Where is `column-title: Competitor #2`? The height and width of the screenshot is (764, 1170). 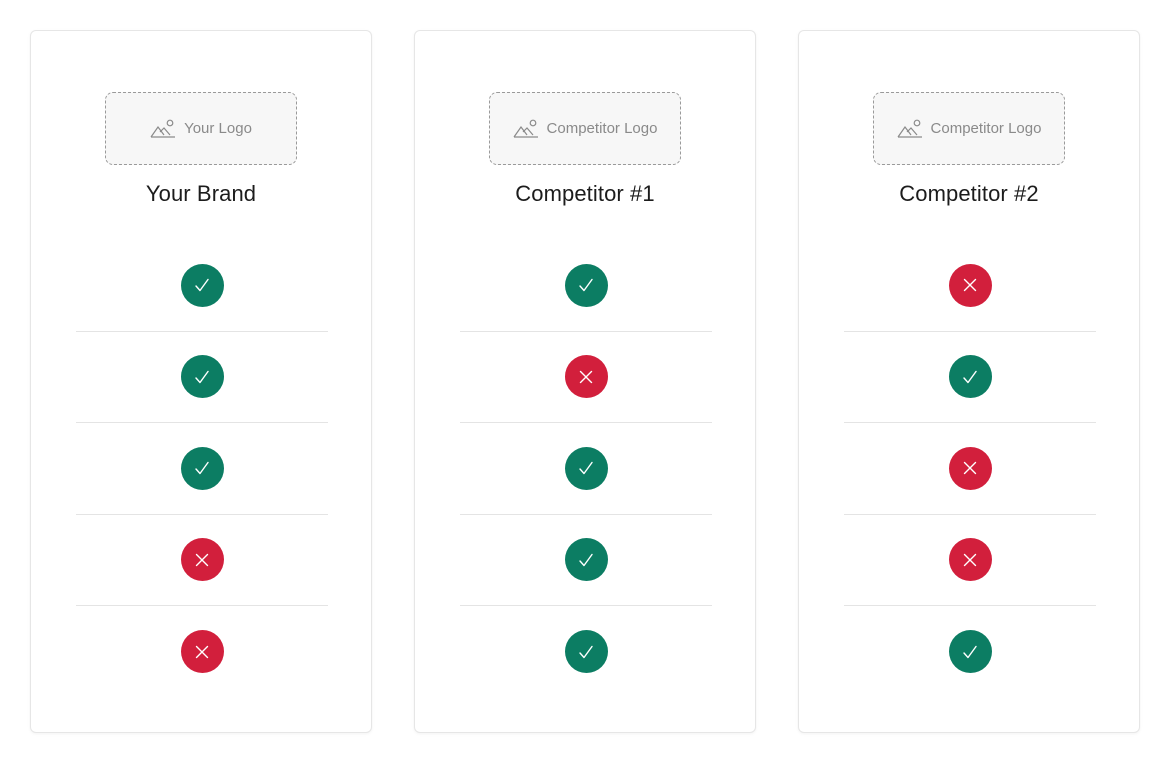 column-title: Competitor #2 is located at coordinates (969, 193).